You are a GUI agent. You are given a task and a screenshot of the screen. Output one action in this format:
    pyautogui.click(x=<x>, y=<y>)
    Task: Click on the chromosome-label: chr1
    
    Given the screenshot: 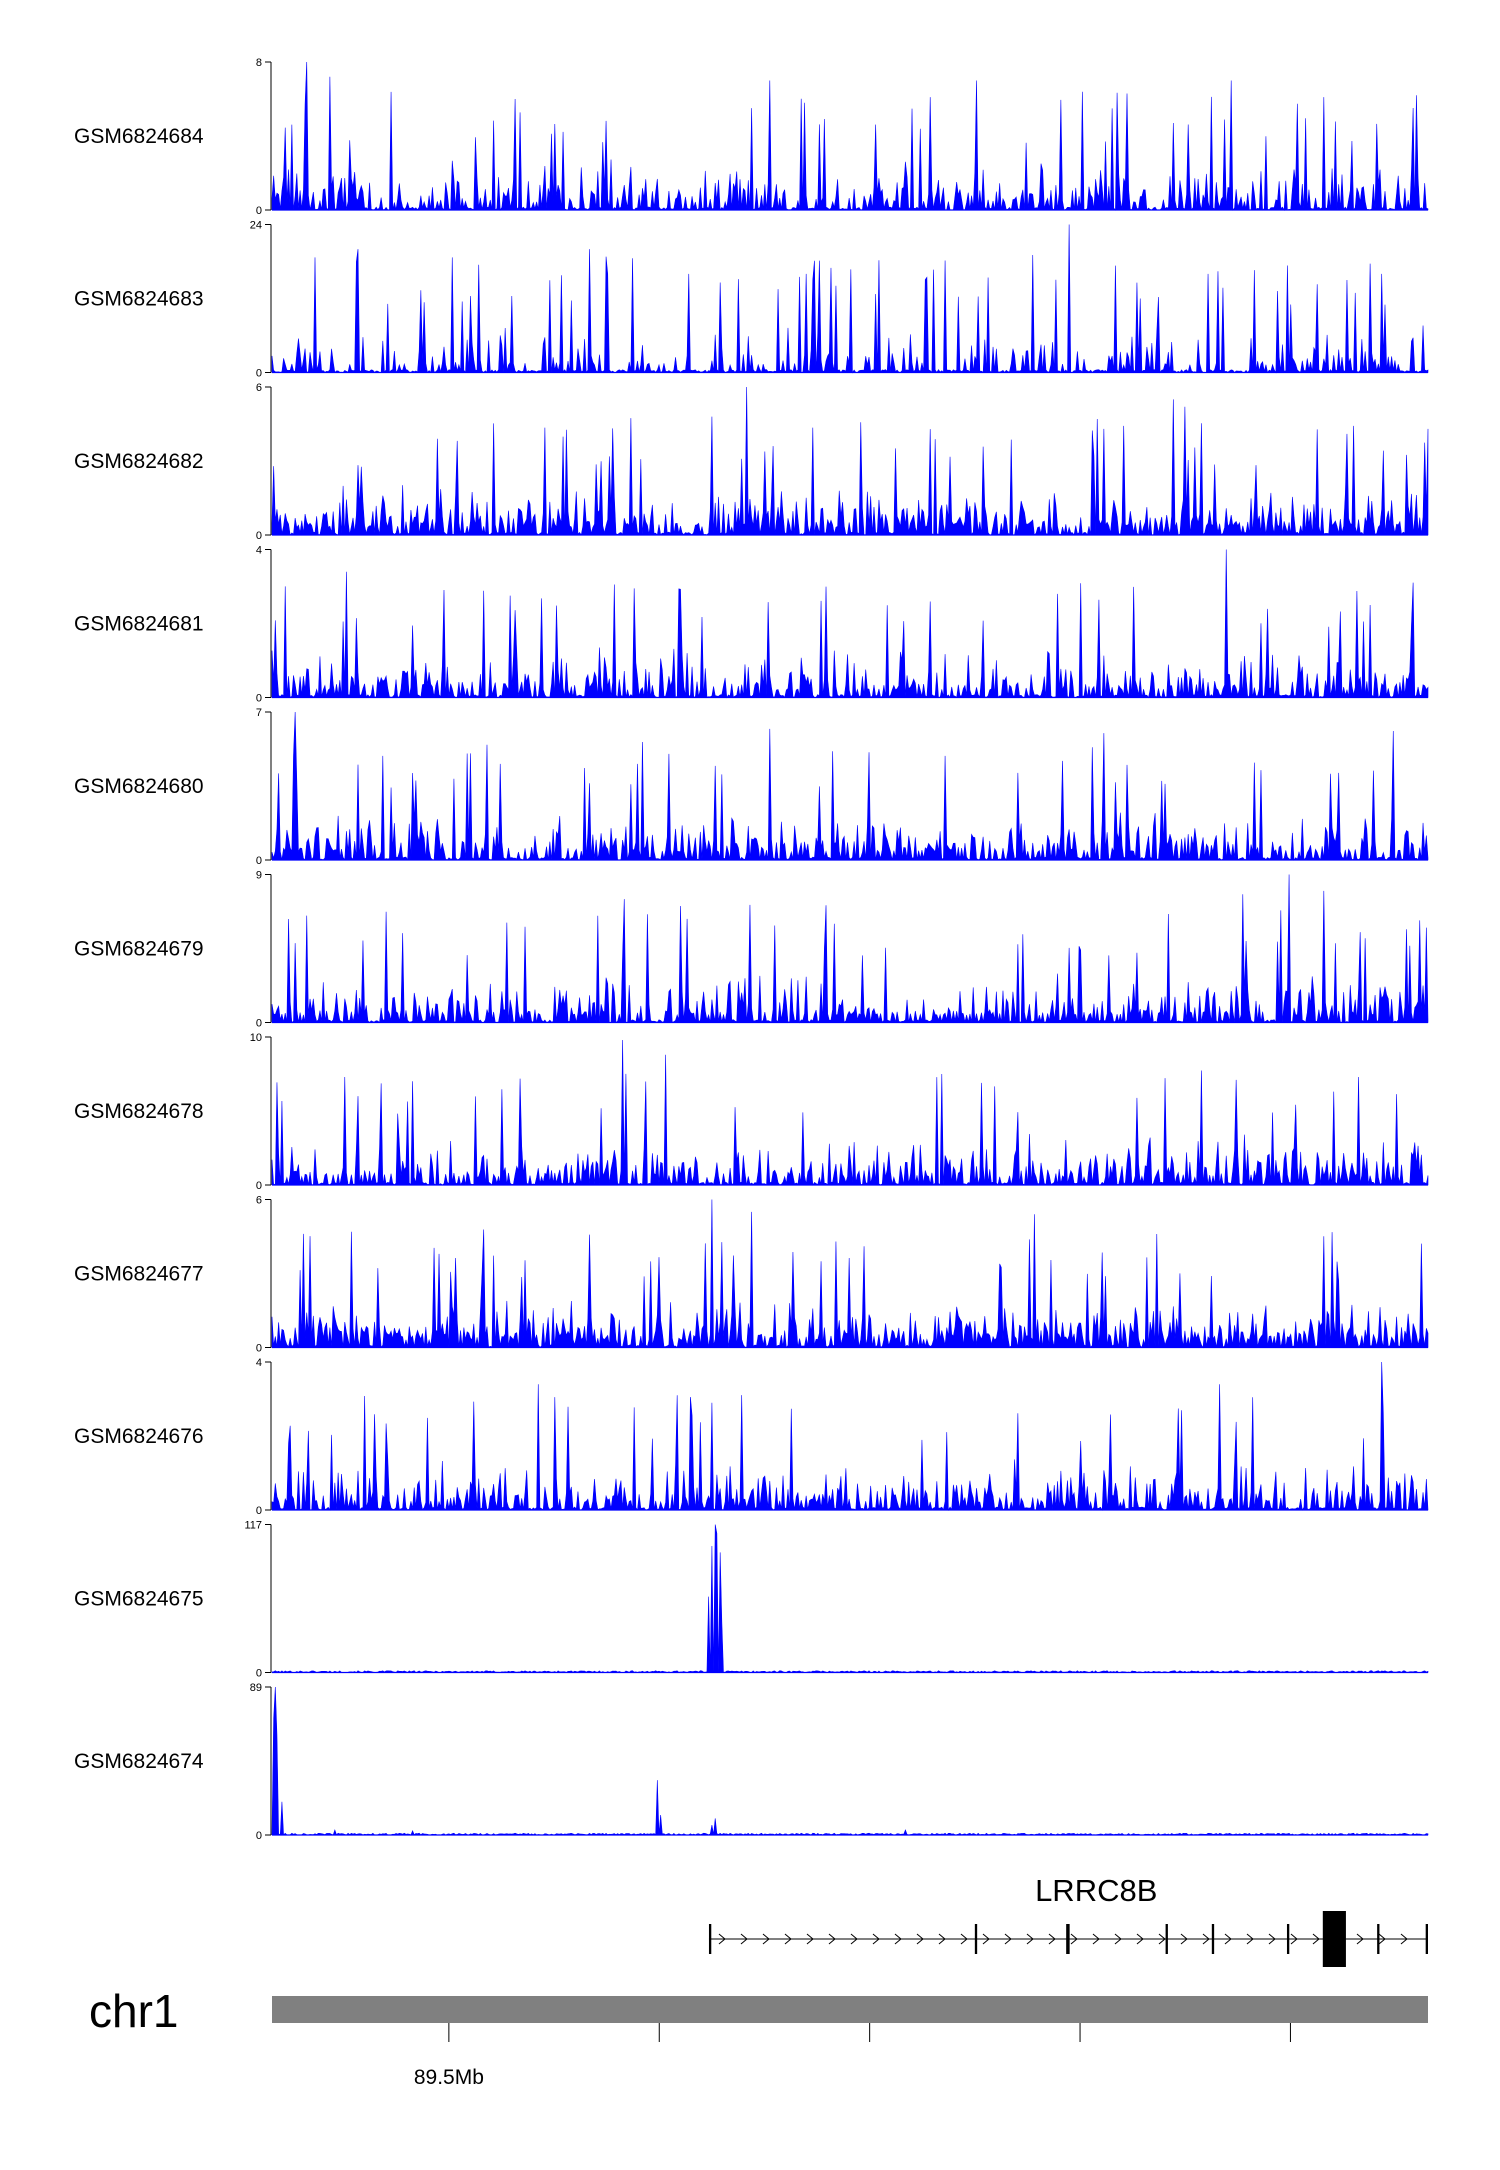 What is the action you would take?
    pyautogui.click(x=133, y=2011)
    